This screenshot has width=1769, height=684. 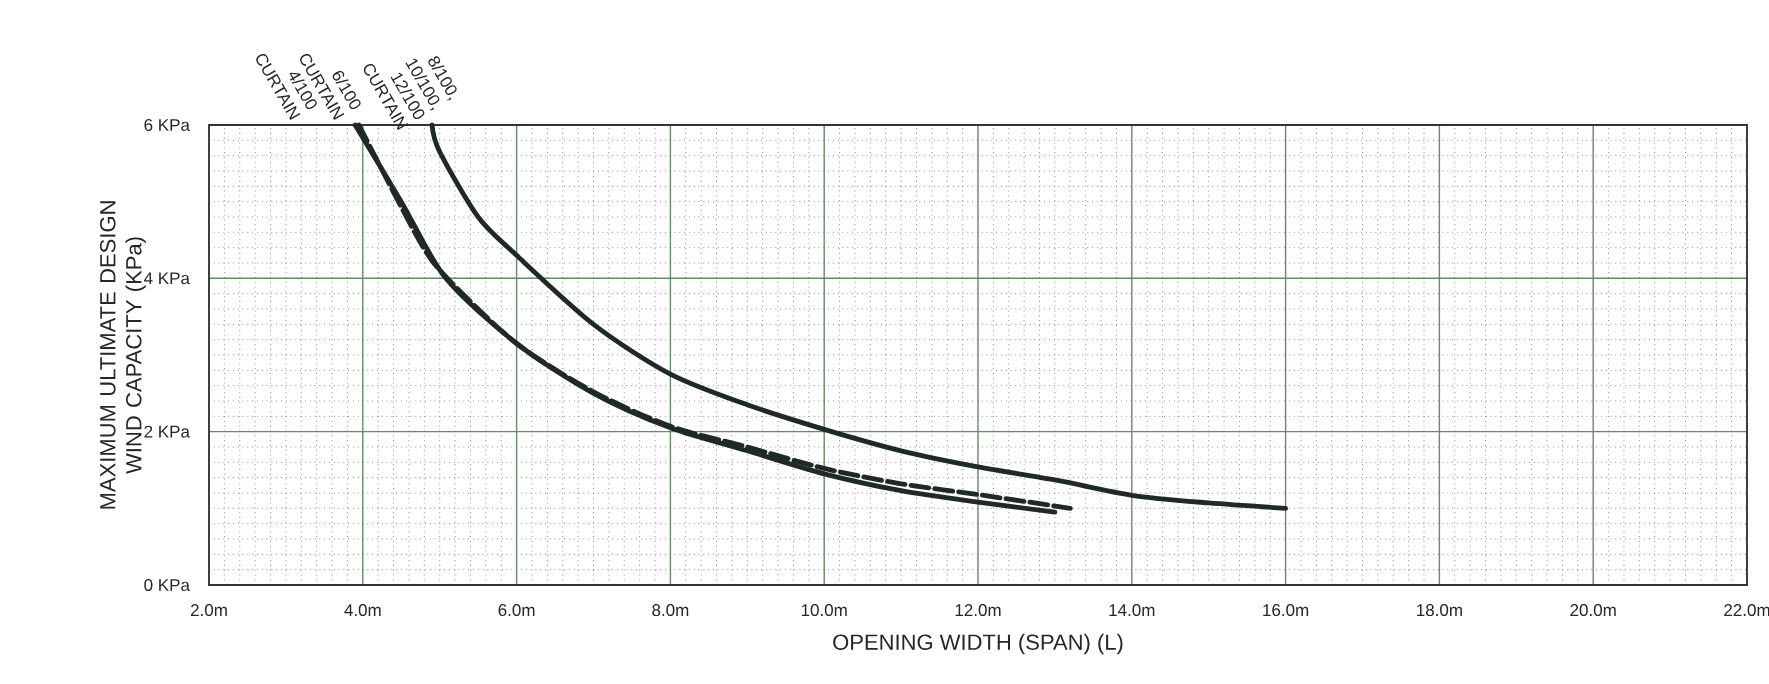 I want to click on x-tick-label: 22.0m, so click(x=1746, y=610).